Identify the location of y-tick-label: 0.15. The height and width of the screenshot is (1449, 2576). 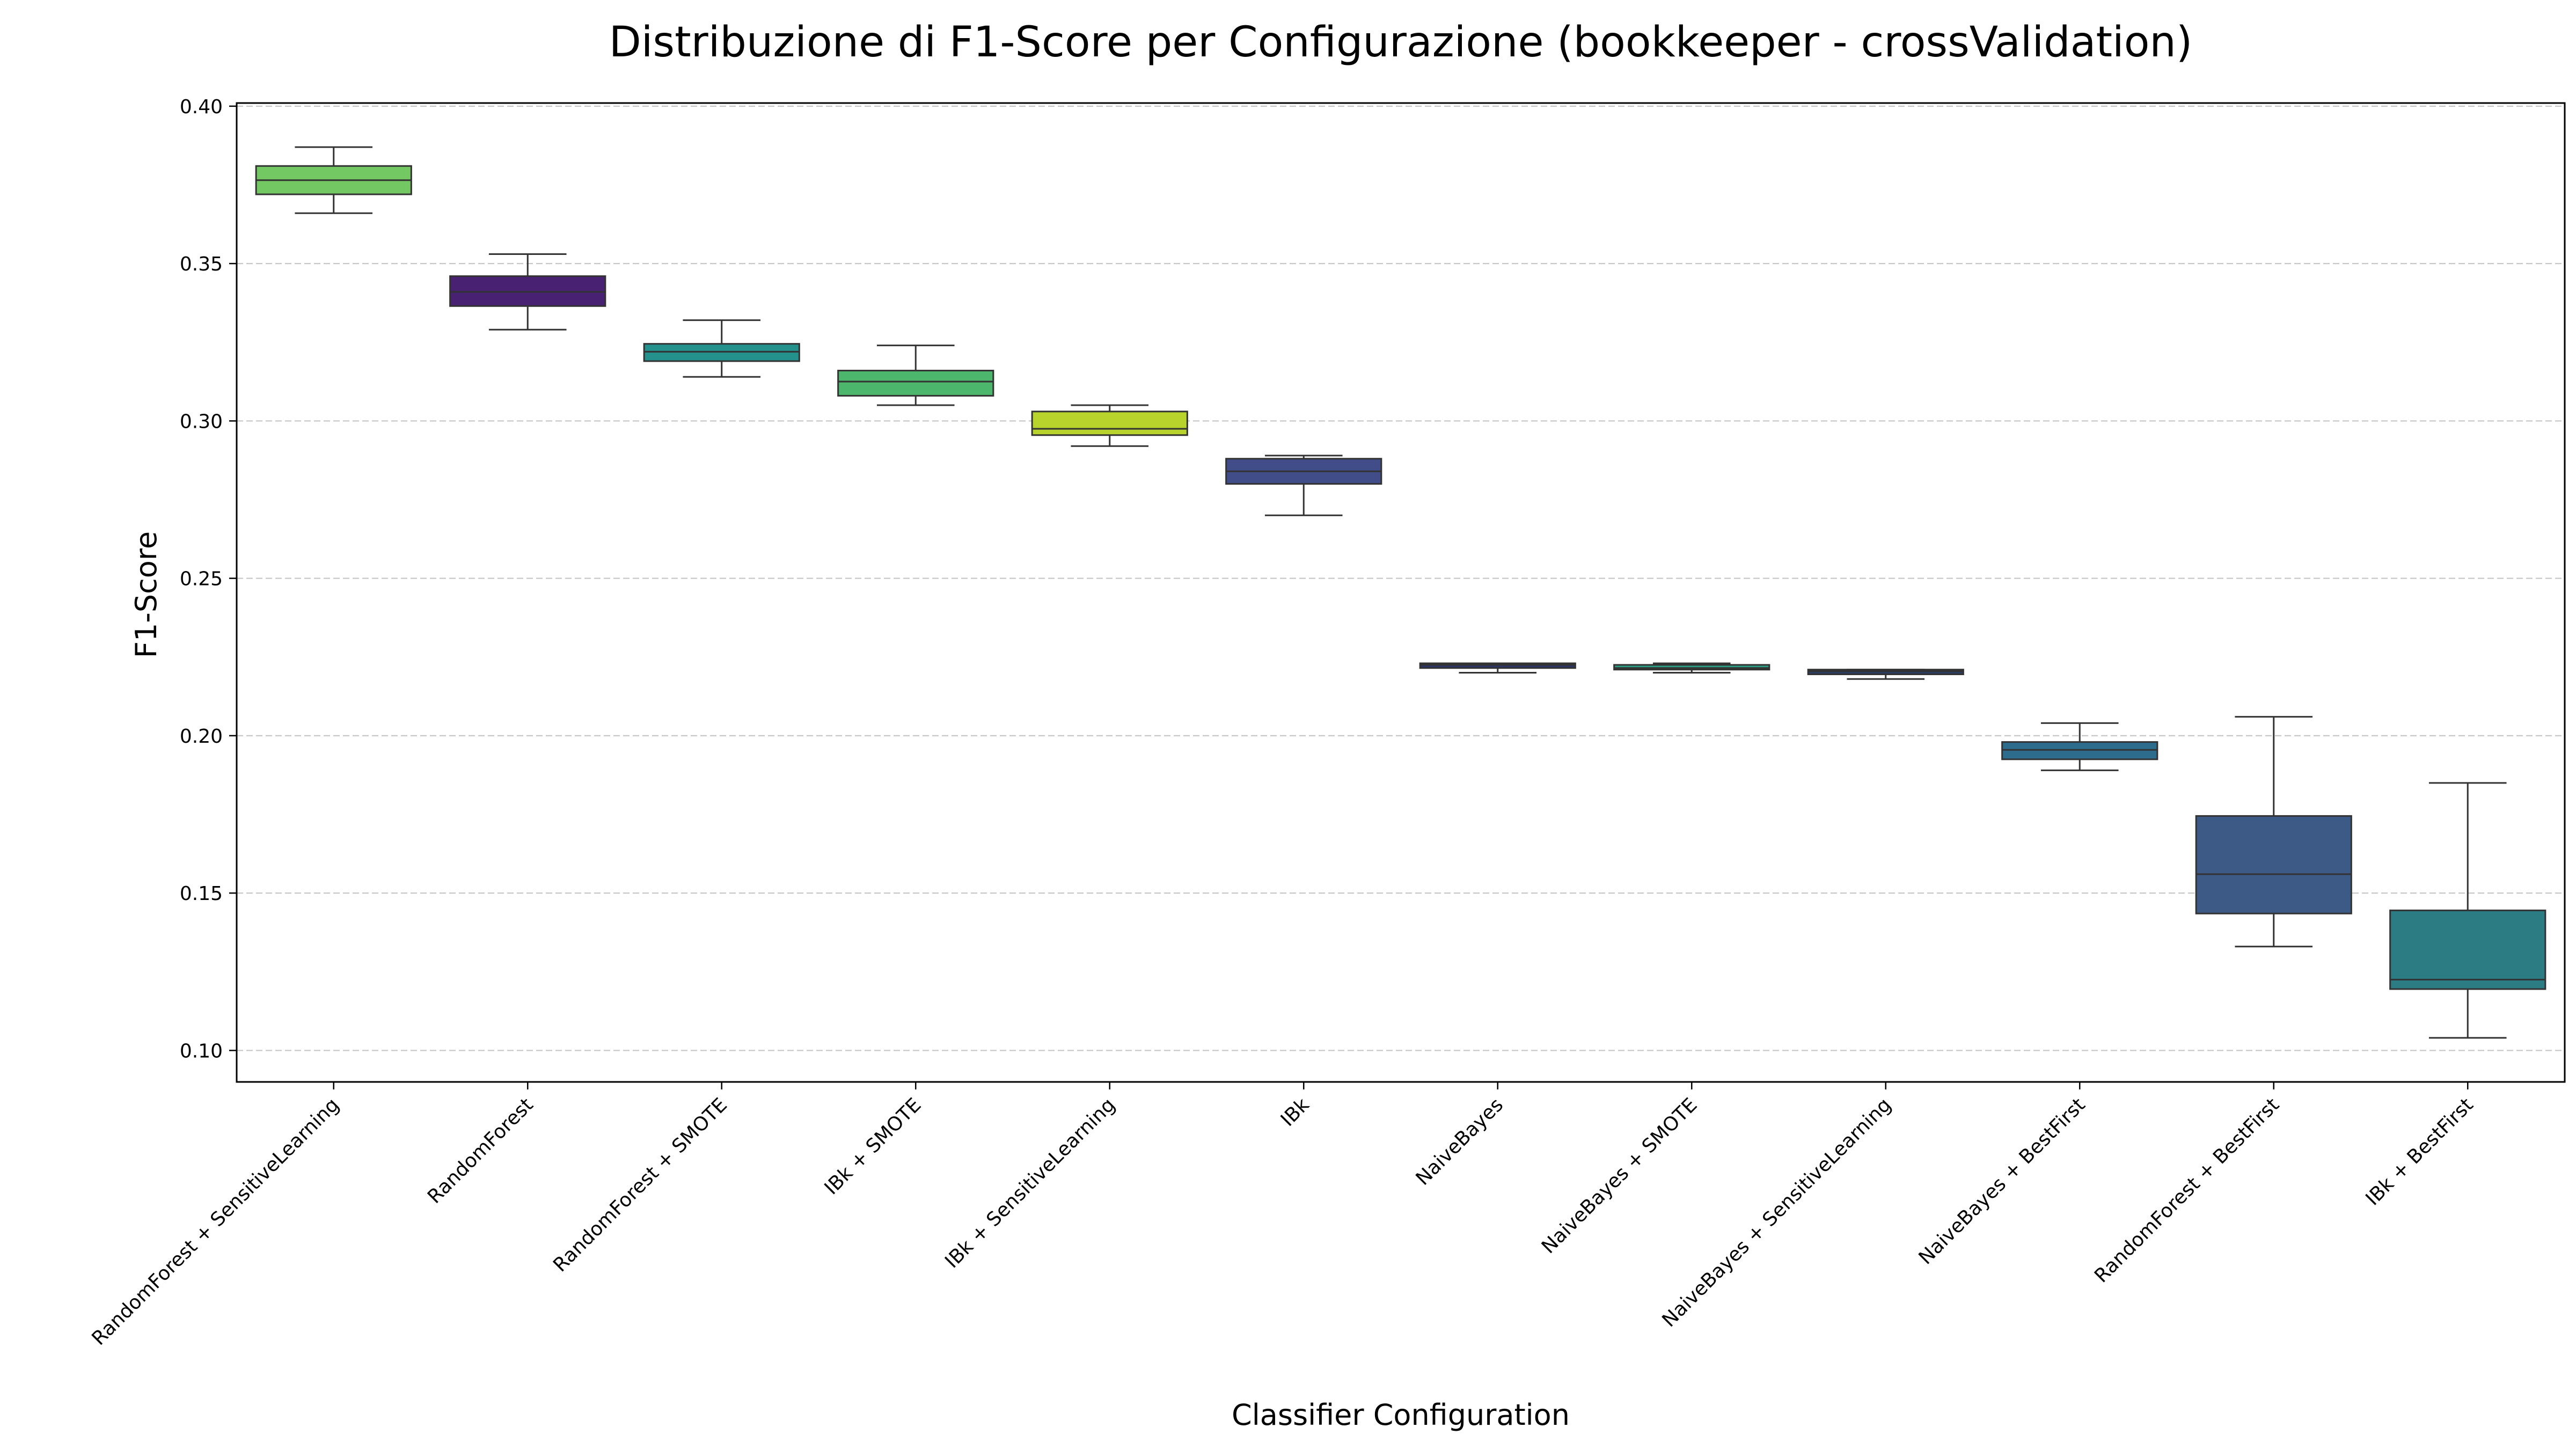
(201, 894).